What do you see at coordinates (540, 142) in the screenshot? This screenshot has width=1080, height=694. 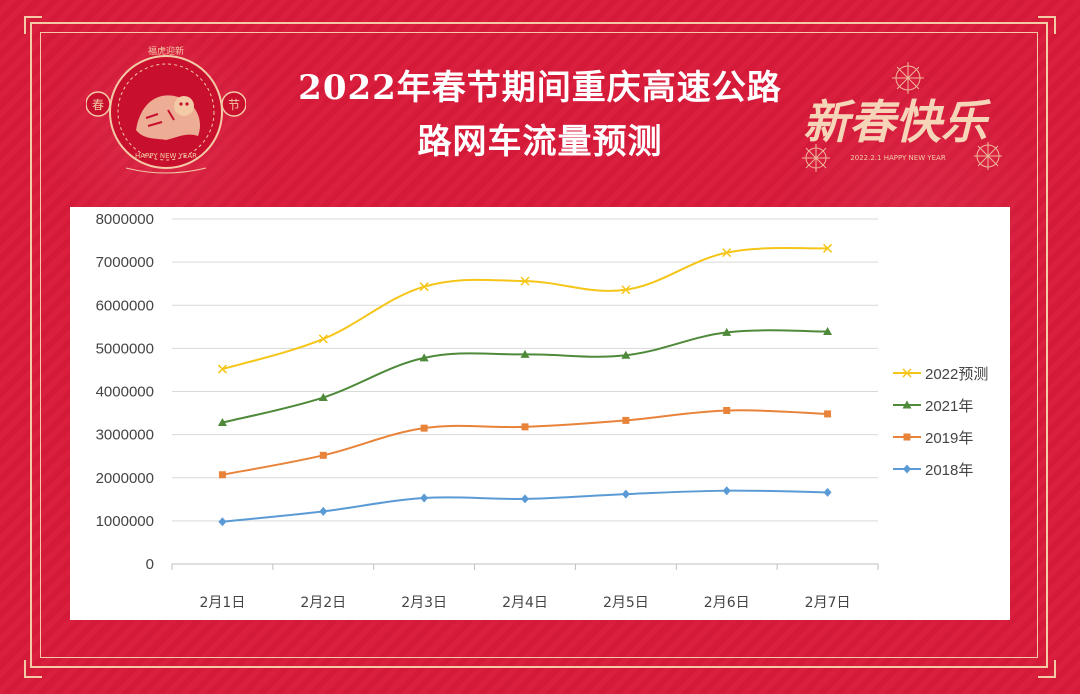 I see `page-title-line2: 路网车流量预测` at bounding box center [540, 142].